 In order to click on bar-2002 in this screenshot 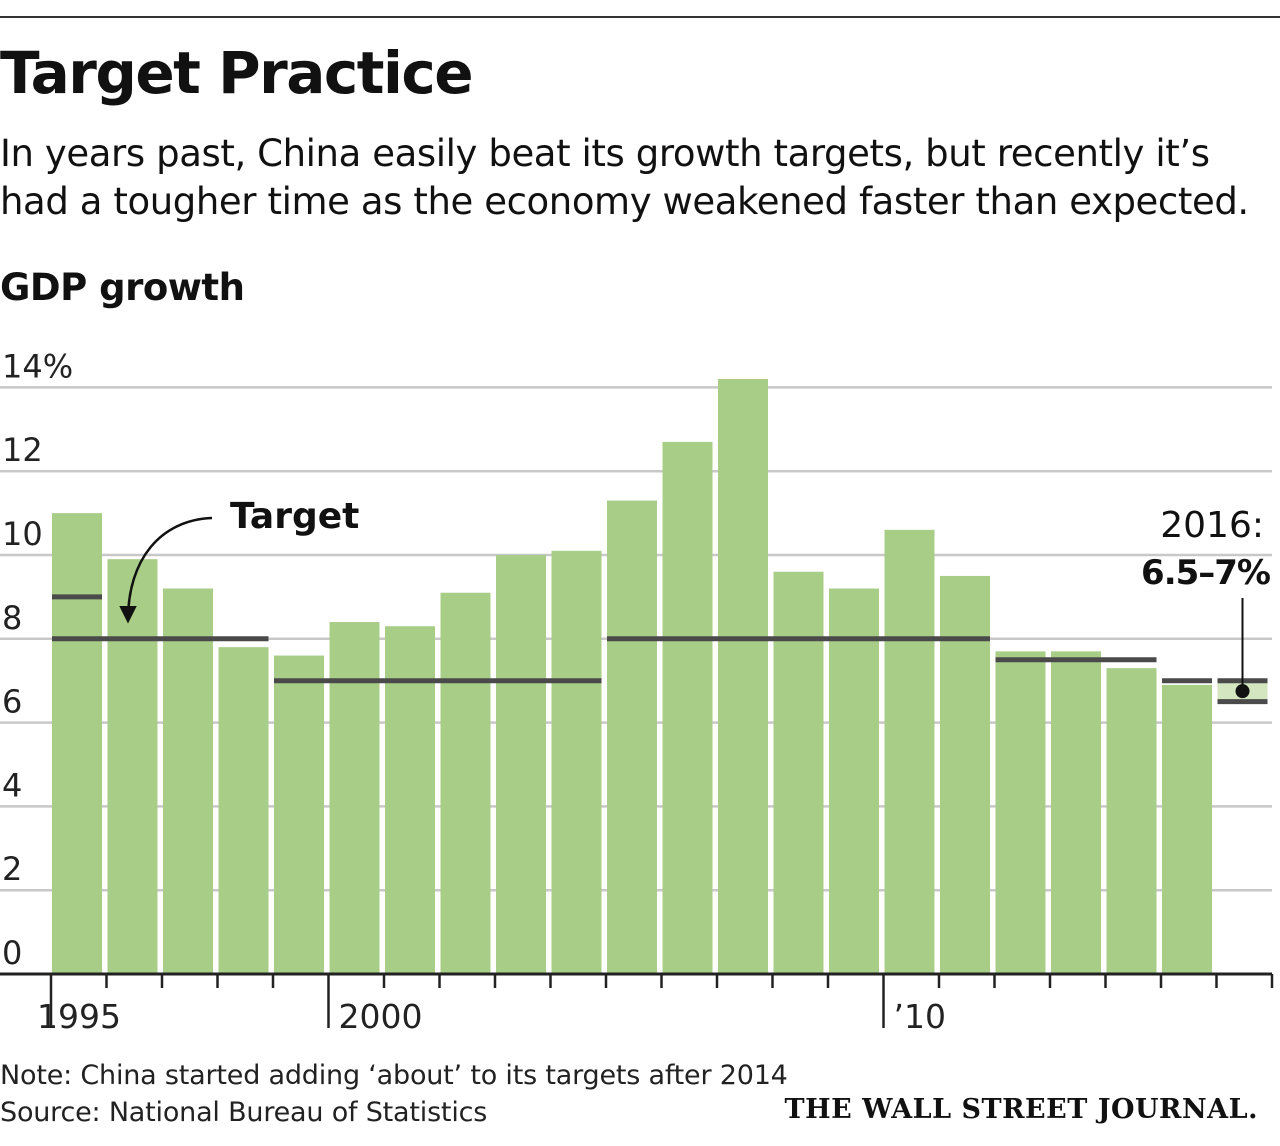, I will do `click(465, 783)`.